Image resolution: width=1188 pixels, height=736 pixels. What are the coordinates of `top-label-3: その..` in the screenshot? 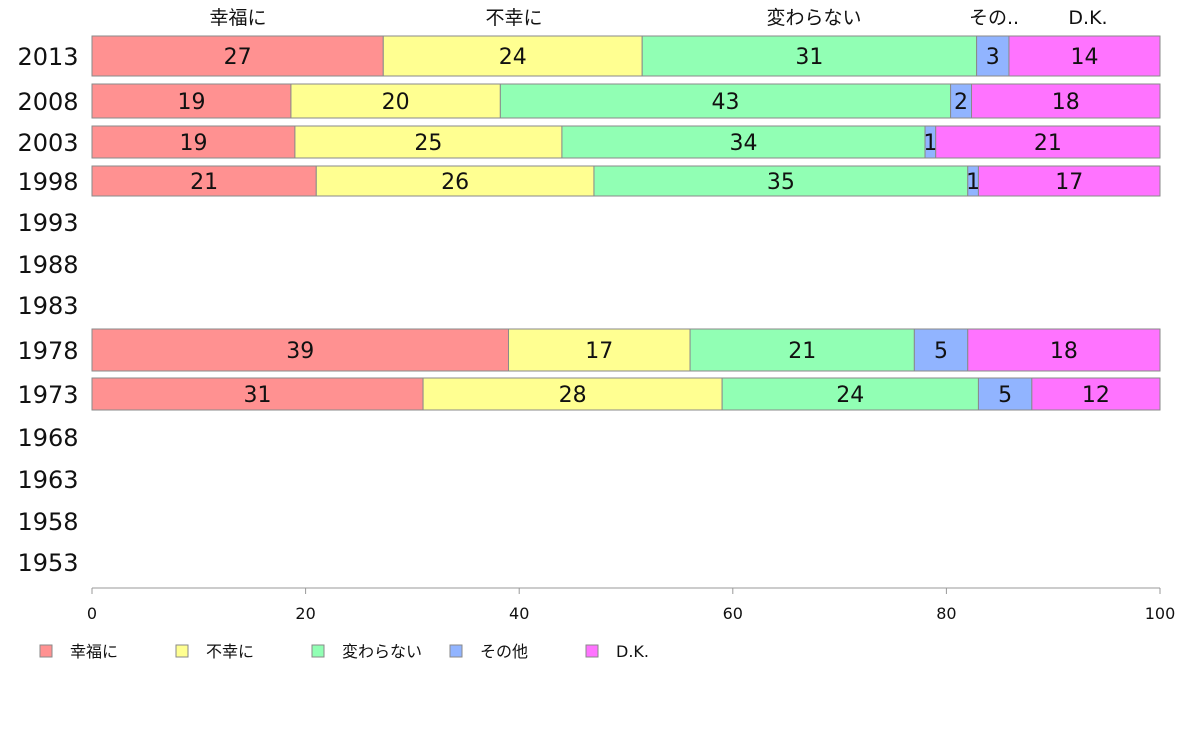 It's located at (994, 18).